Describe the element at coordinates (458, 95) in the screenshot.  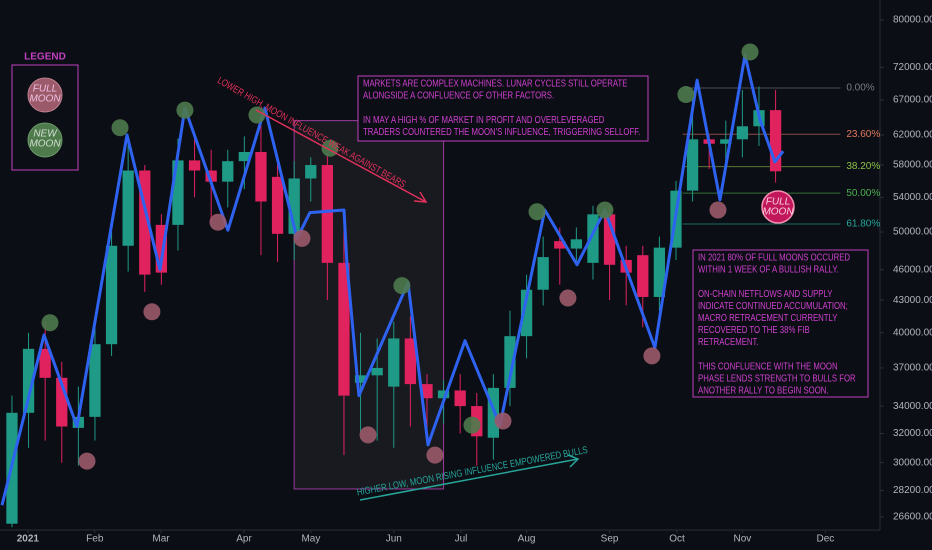
I see `note-text: ALONGSIDE A CONFLUENCE OF OTHER FACTORS.` at that location.